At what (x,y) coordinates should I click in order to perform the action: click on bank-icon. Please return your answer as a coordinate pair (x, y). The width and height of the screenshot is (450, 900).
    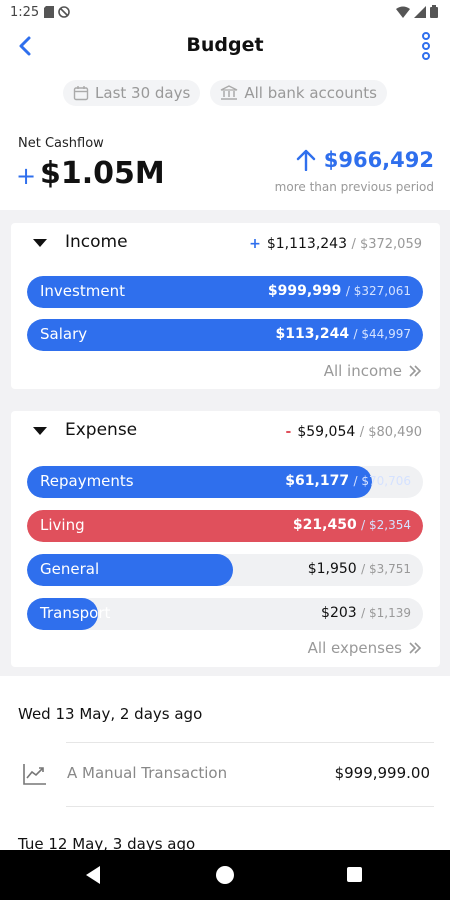
    Looking at the image, I should click on (229, 92).